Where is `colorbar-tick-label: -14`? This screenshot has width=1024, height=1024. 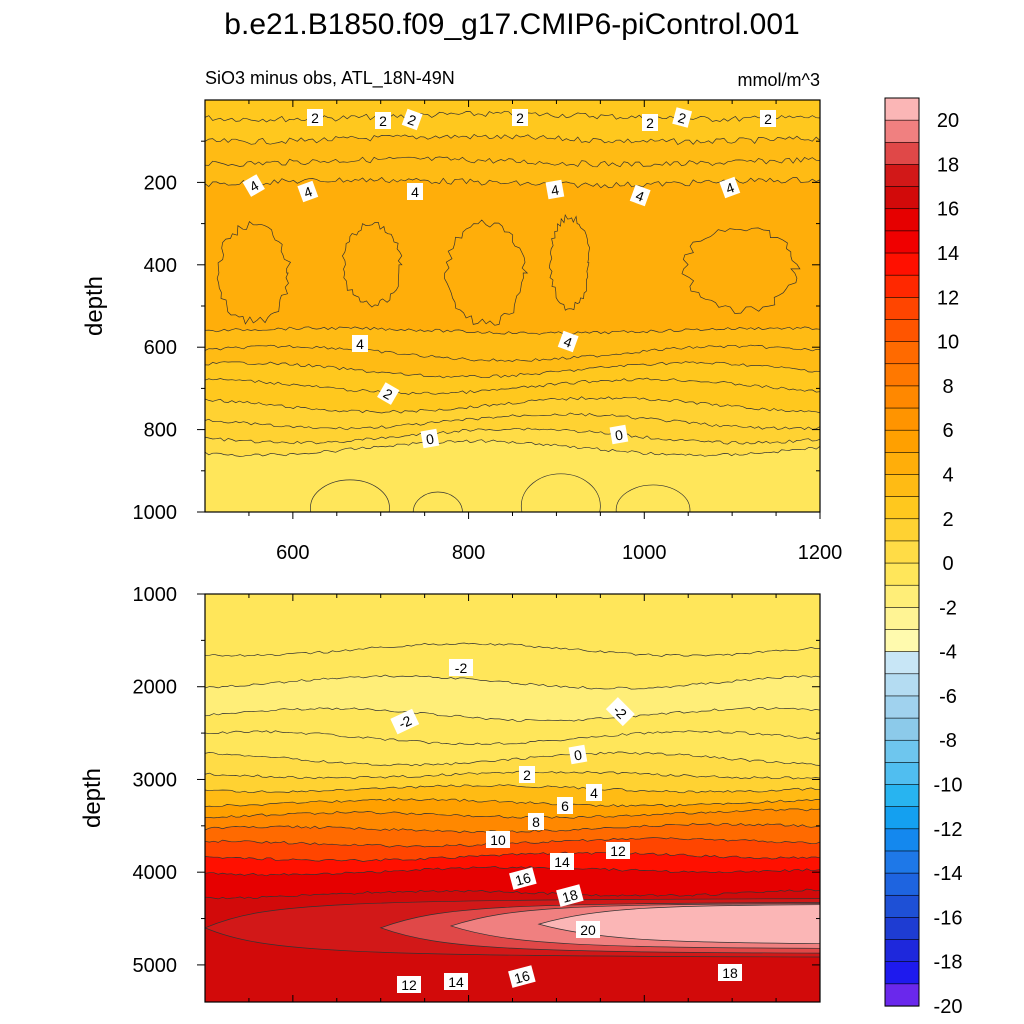
colorbar-tick-label: -14 is located at coordinates (948, 874).